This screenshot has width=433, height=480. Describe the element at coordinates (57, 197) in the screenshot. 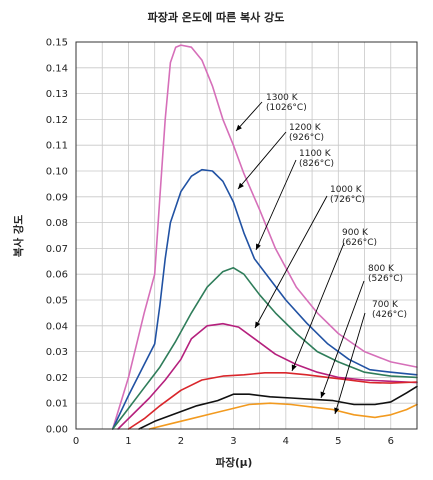

I see `y-tick-label: 0.09` at that location.